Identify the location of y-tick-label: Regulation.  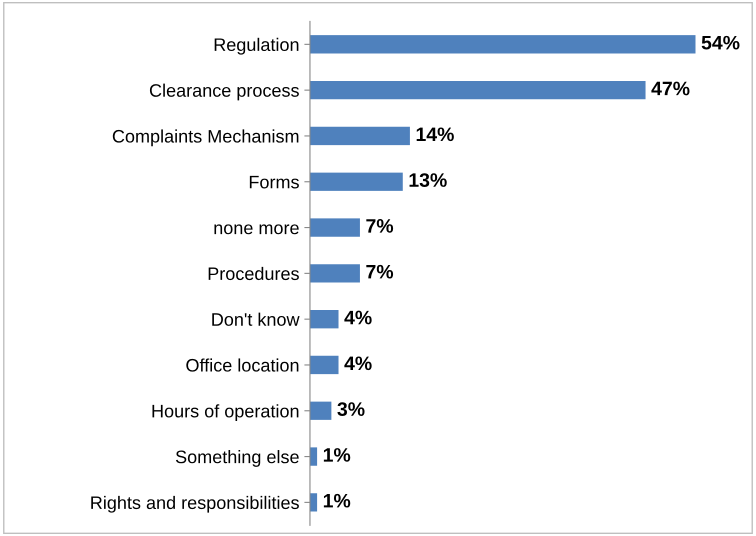
(256, 46).